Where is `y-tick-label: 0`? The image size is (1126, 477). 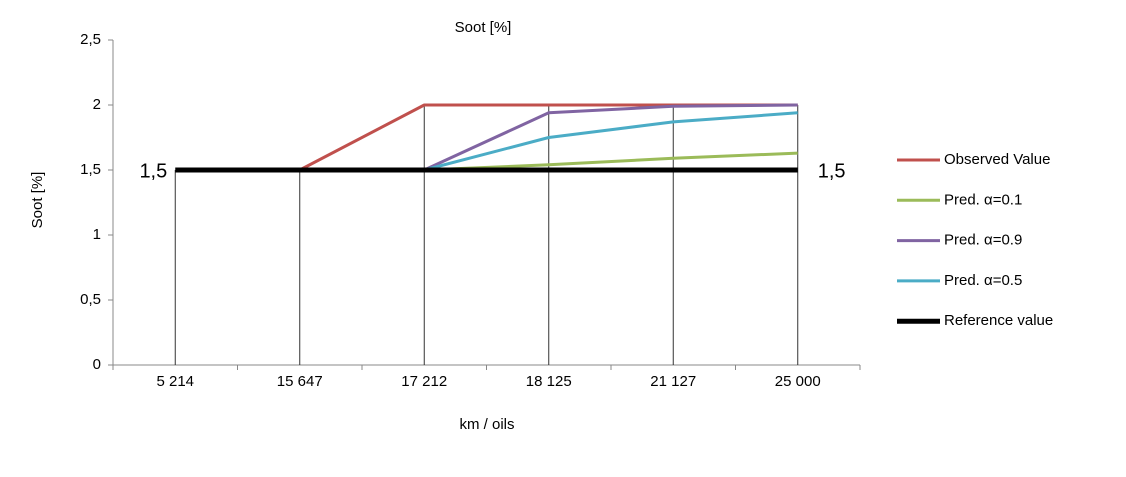 y-tick-label: 0 is located at coordinates (97, 364).